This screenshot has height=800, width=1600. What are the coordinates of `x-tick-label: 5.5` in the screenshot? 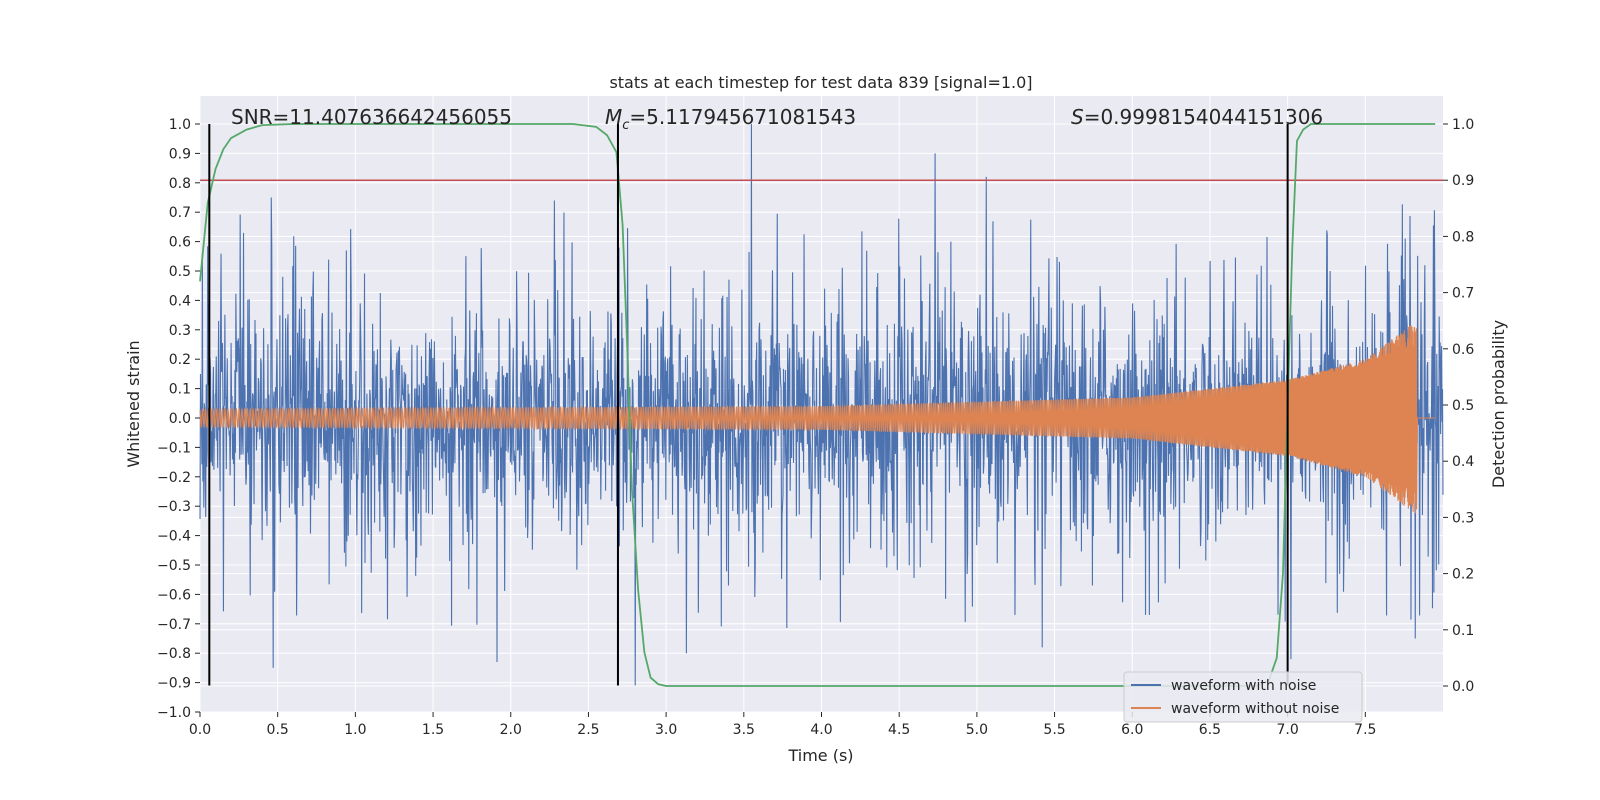 It's located at (1054, 730).